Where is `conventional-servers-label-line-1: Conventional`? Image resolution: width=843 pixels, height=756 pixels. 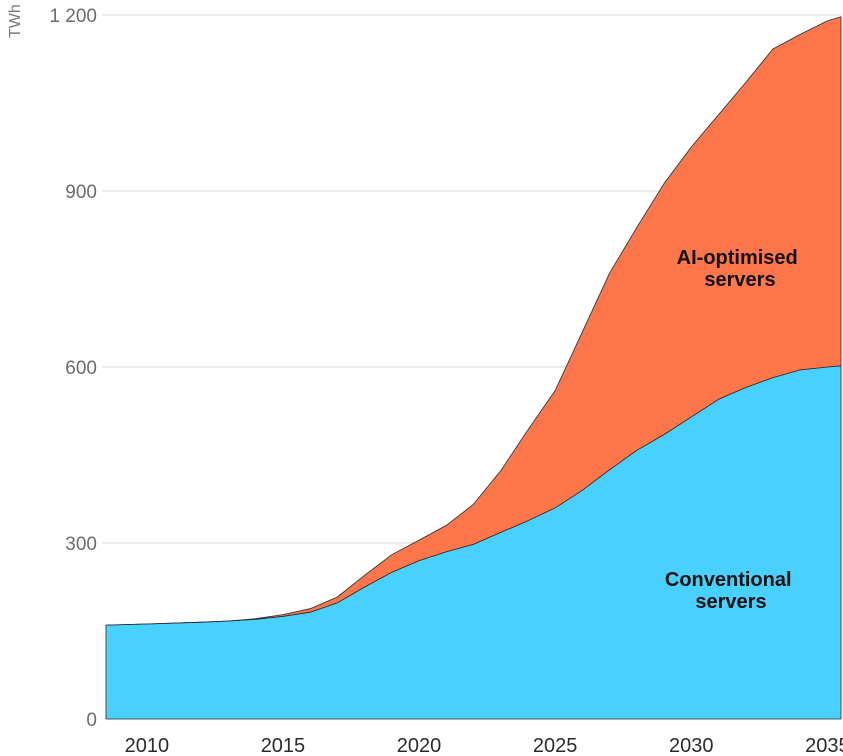
conventional-servers-label-line-1: Conventional is located at coordinates (728, 580).